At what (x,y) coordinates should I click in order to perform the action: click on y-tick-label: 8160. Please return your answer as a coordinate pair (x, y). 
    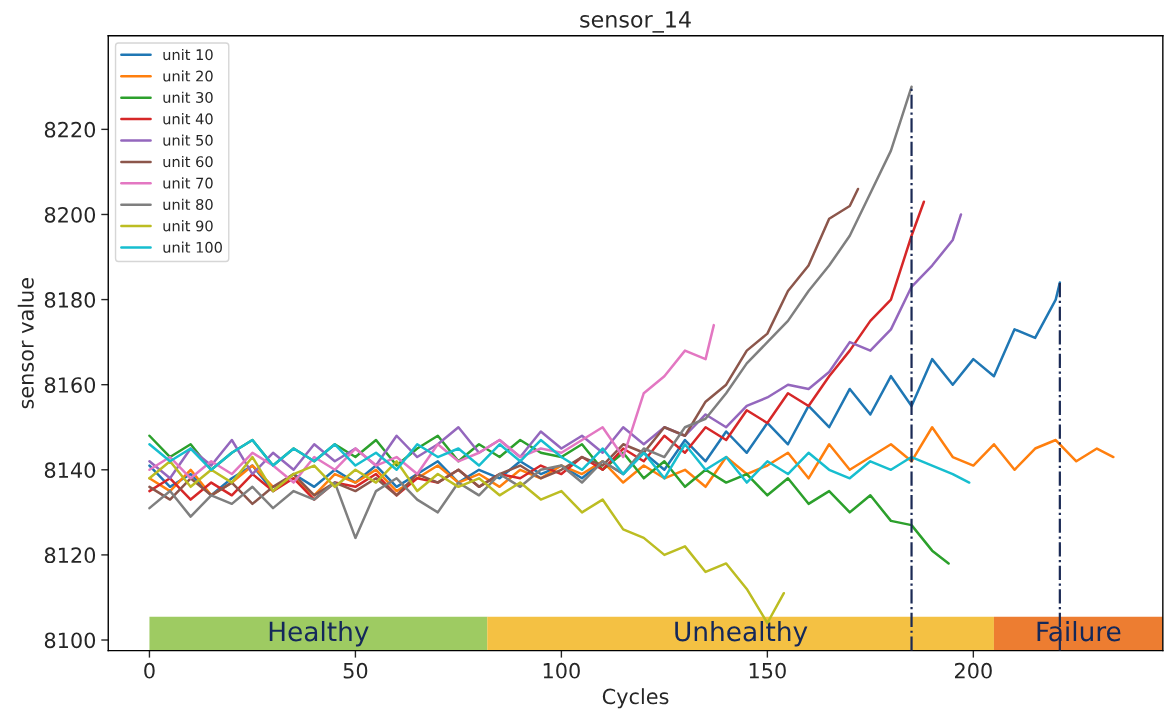
    Looking at the image, I should click on (70, 385).